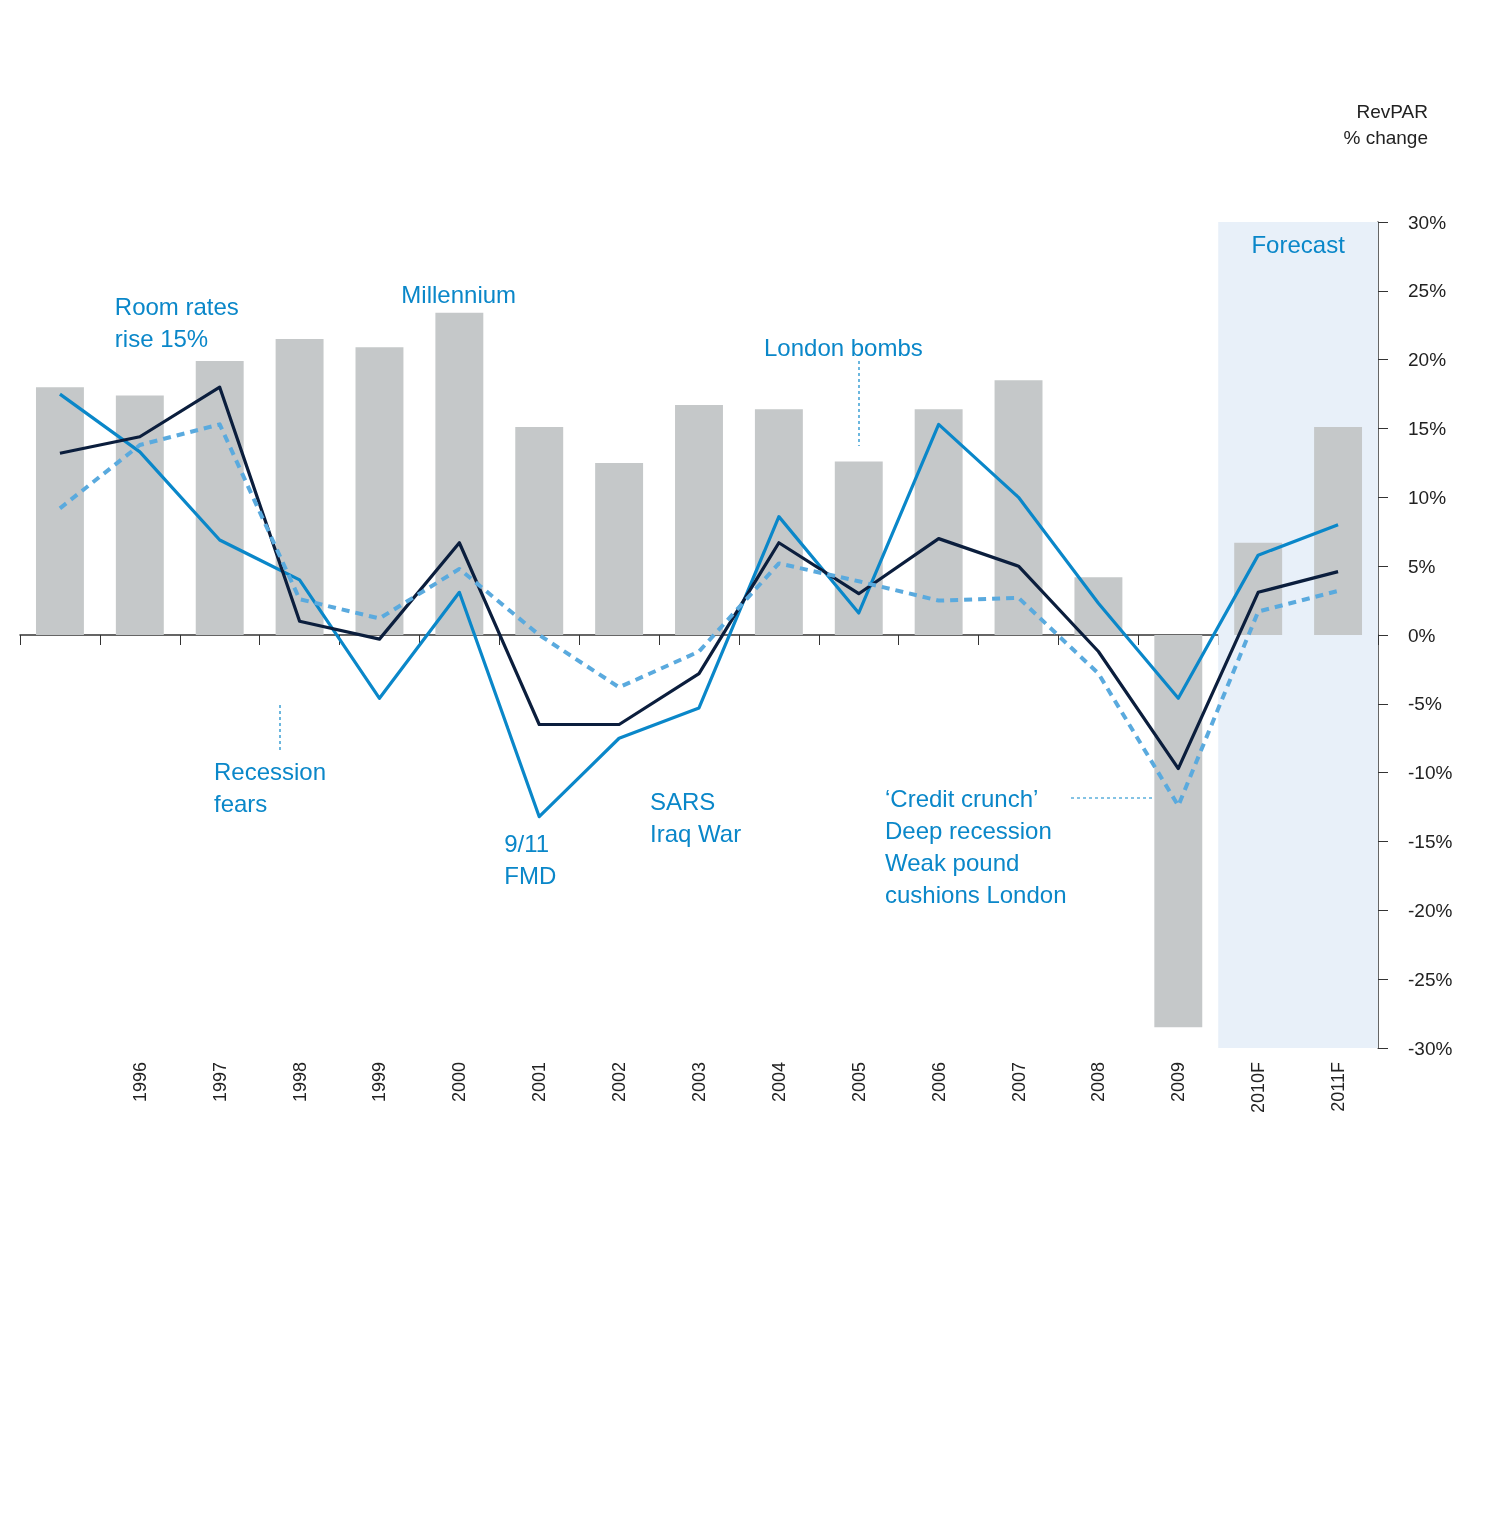  Describe the element at coordinates (1427, 360) in the screenshot. I see `y-tick-label: 20%` at that location.